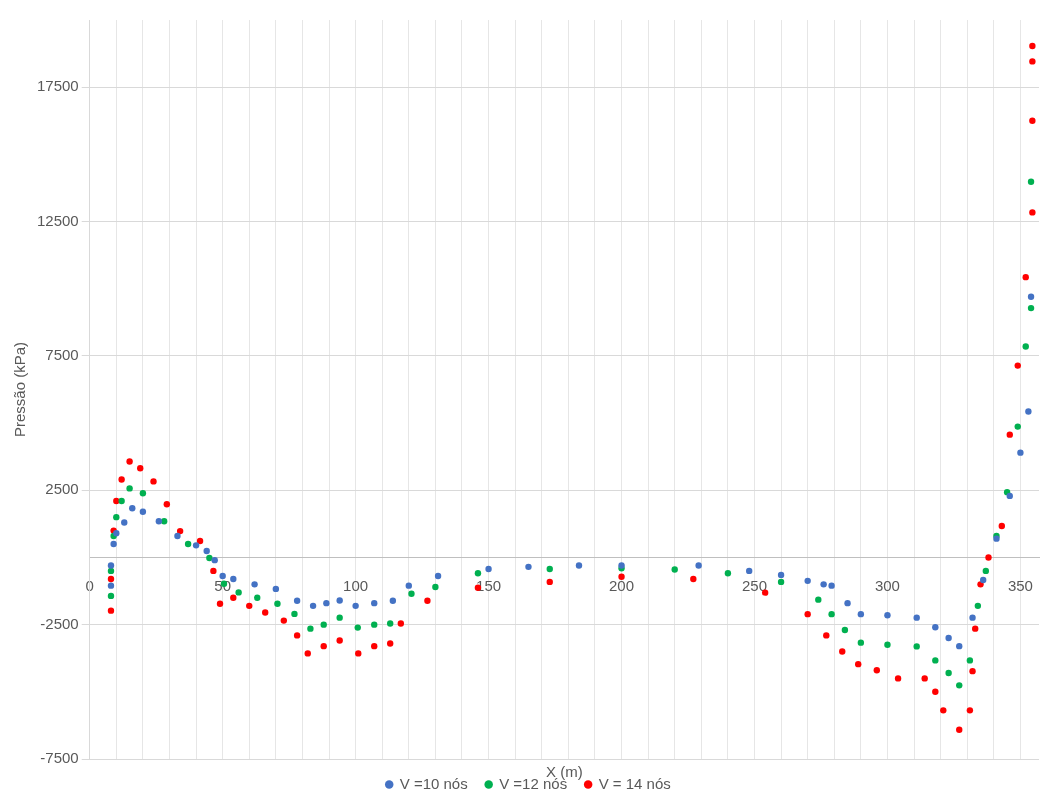  I want to click on x-tick-label: 200, so click(622, 585).